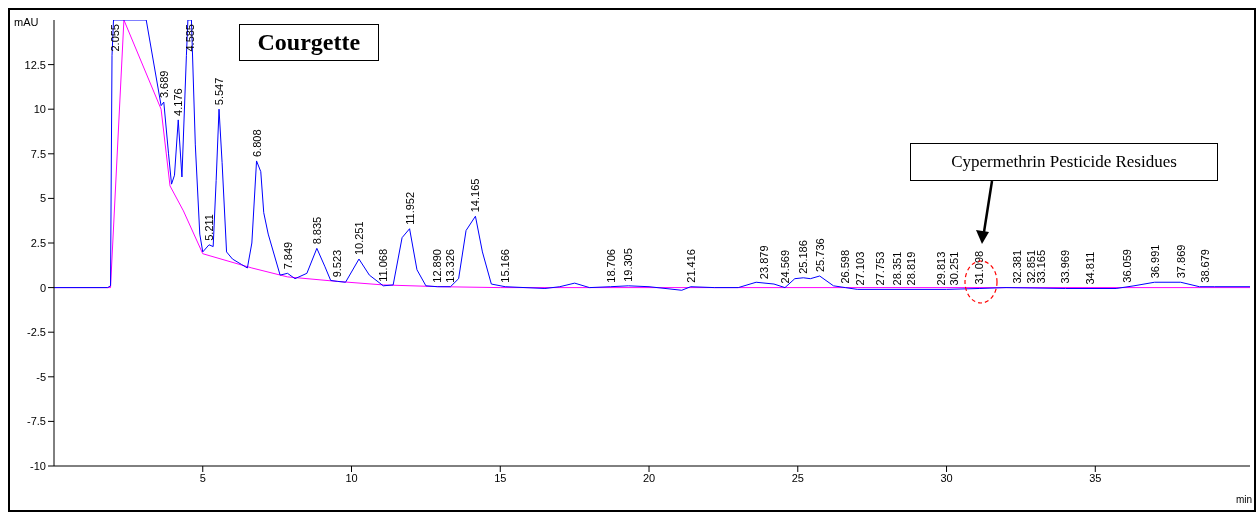 The width and height of the screenshot is (1260, 516). Describe the element at coordinates (190, 38) in the screenshot. I see `annotation: 4.585` at that location.